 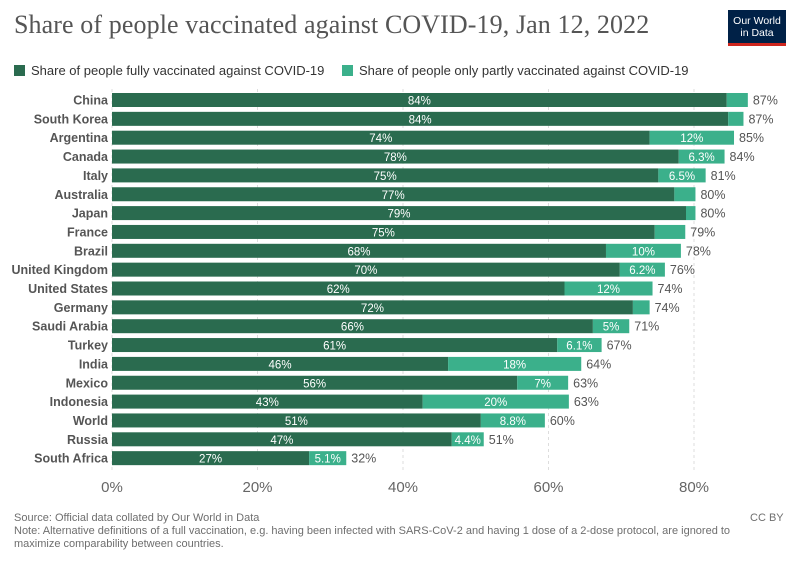 I want to click on data-label-fully: 51%, so click(x=296, y=422).